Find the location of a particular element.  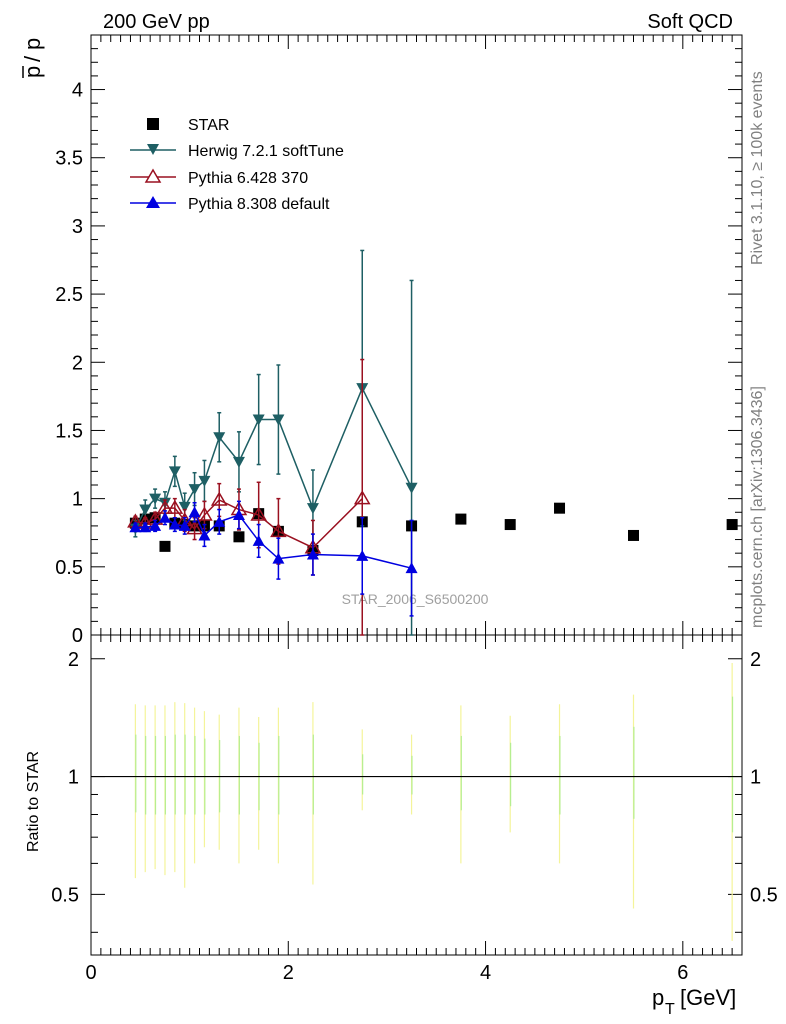

main-ytick-label: 3 is located at coordinates (77, 227).